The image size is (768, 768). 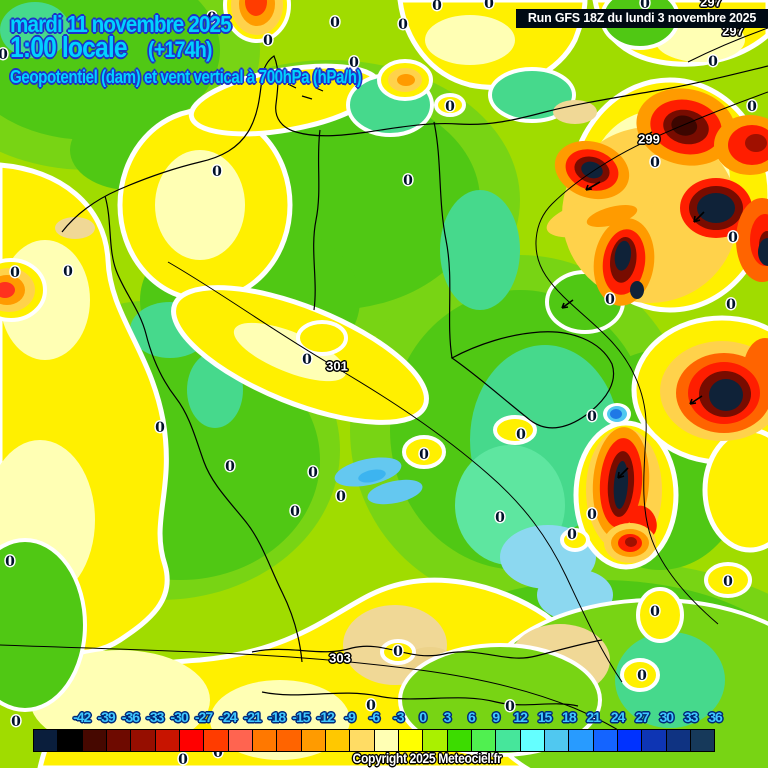 I want to click on scale-label: 12, so click(x=520, y=717).